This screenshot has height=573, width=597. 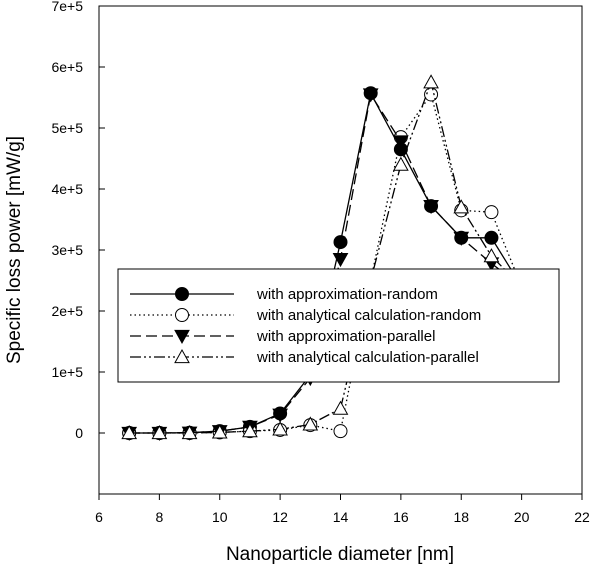 I want to click on x-tick-label: 6, so click(x=99, y=517).